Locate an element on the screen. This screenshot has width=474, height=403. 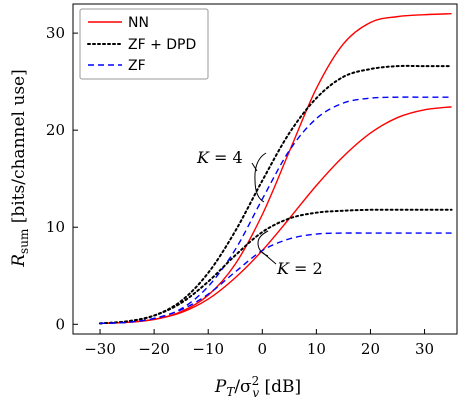
legend-box is located at coordinates (144, 44).